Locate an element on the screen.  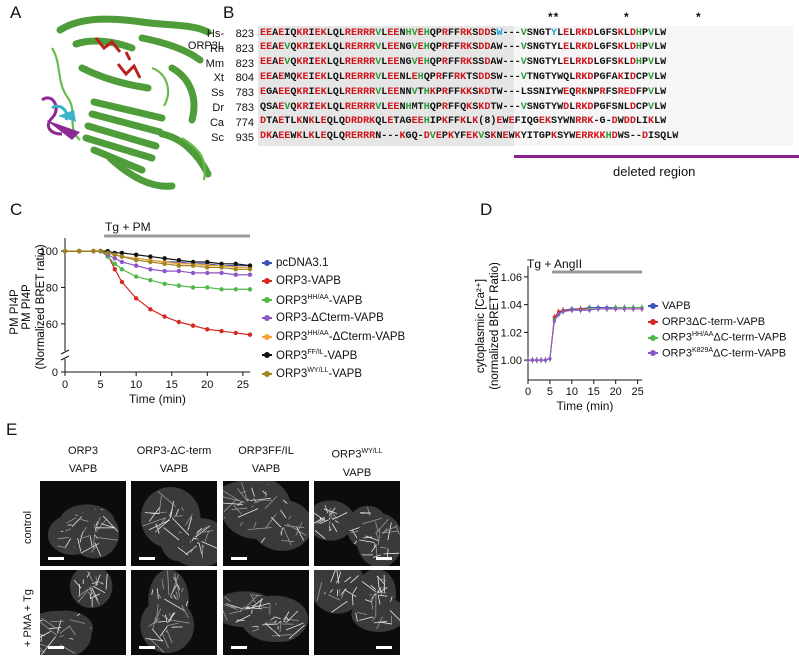
legend-entry: ORP3-ΔCterm-VAPB is located at coordinates (323, 318).